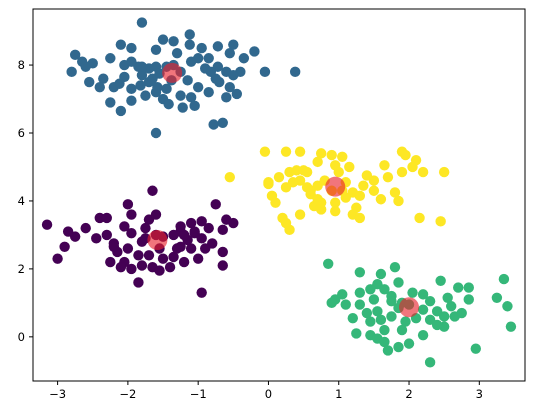 This screenshot has width=534, height=413. Describe the element at coordinates (479, 394) in the screenshot. I see `x-tick-label: 3` at that location.